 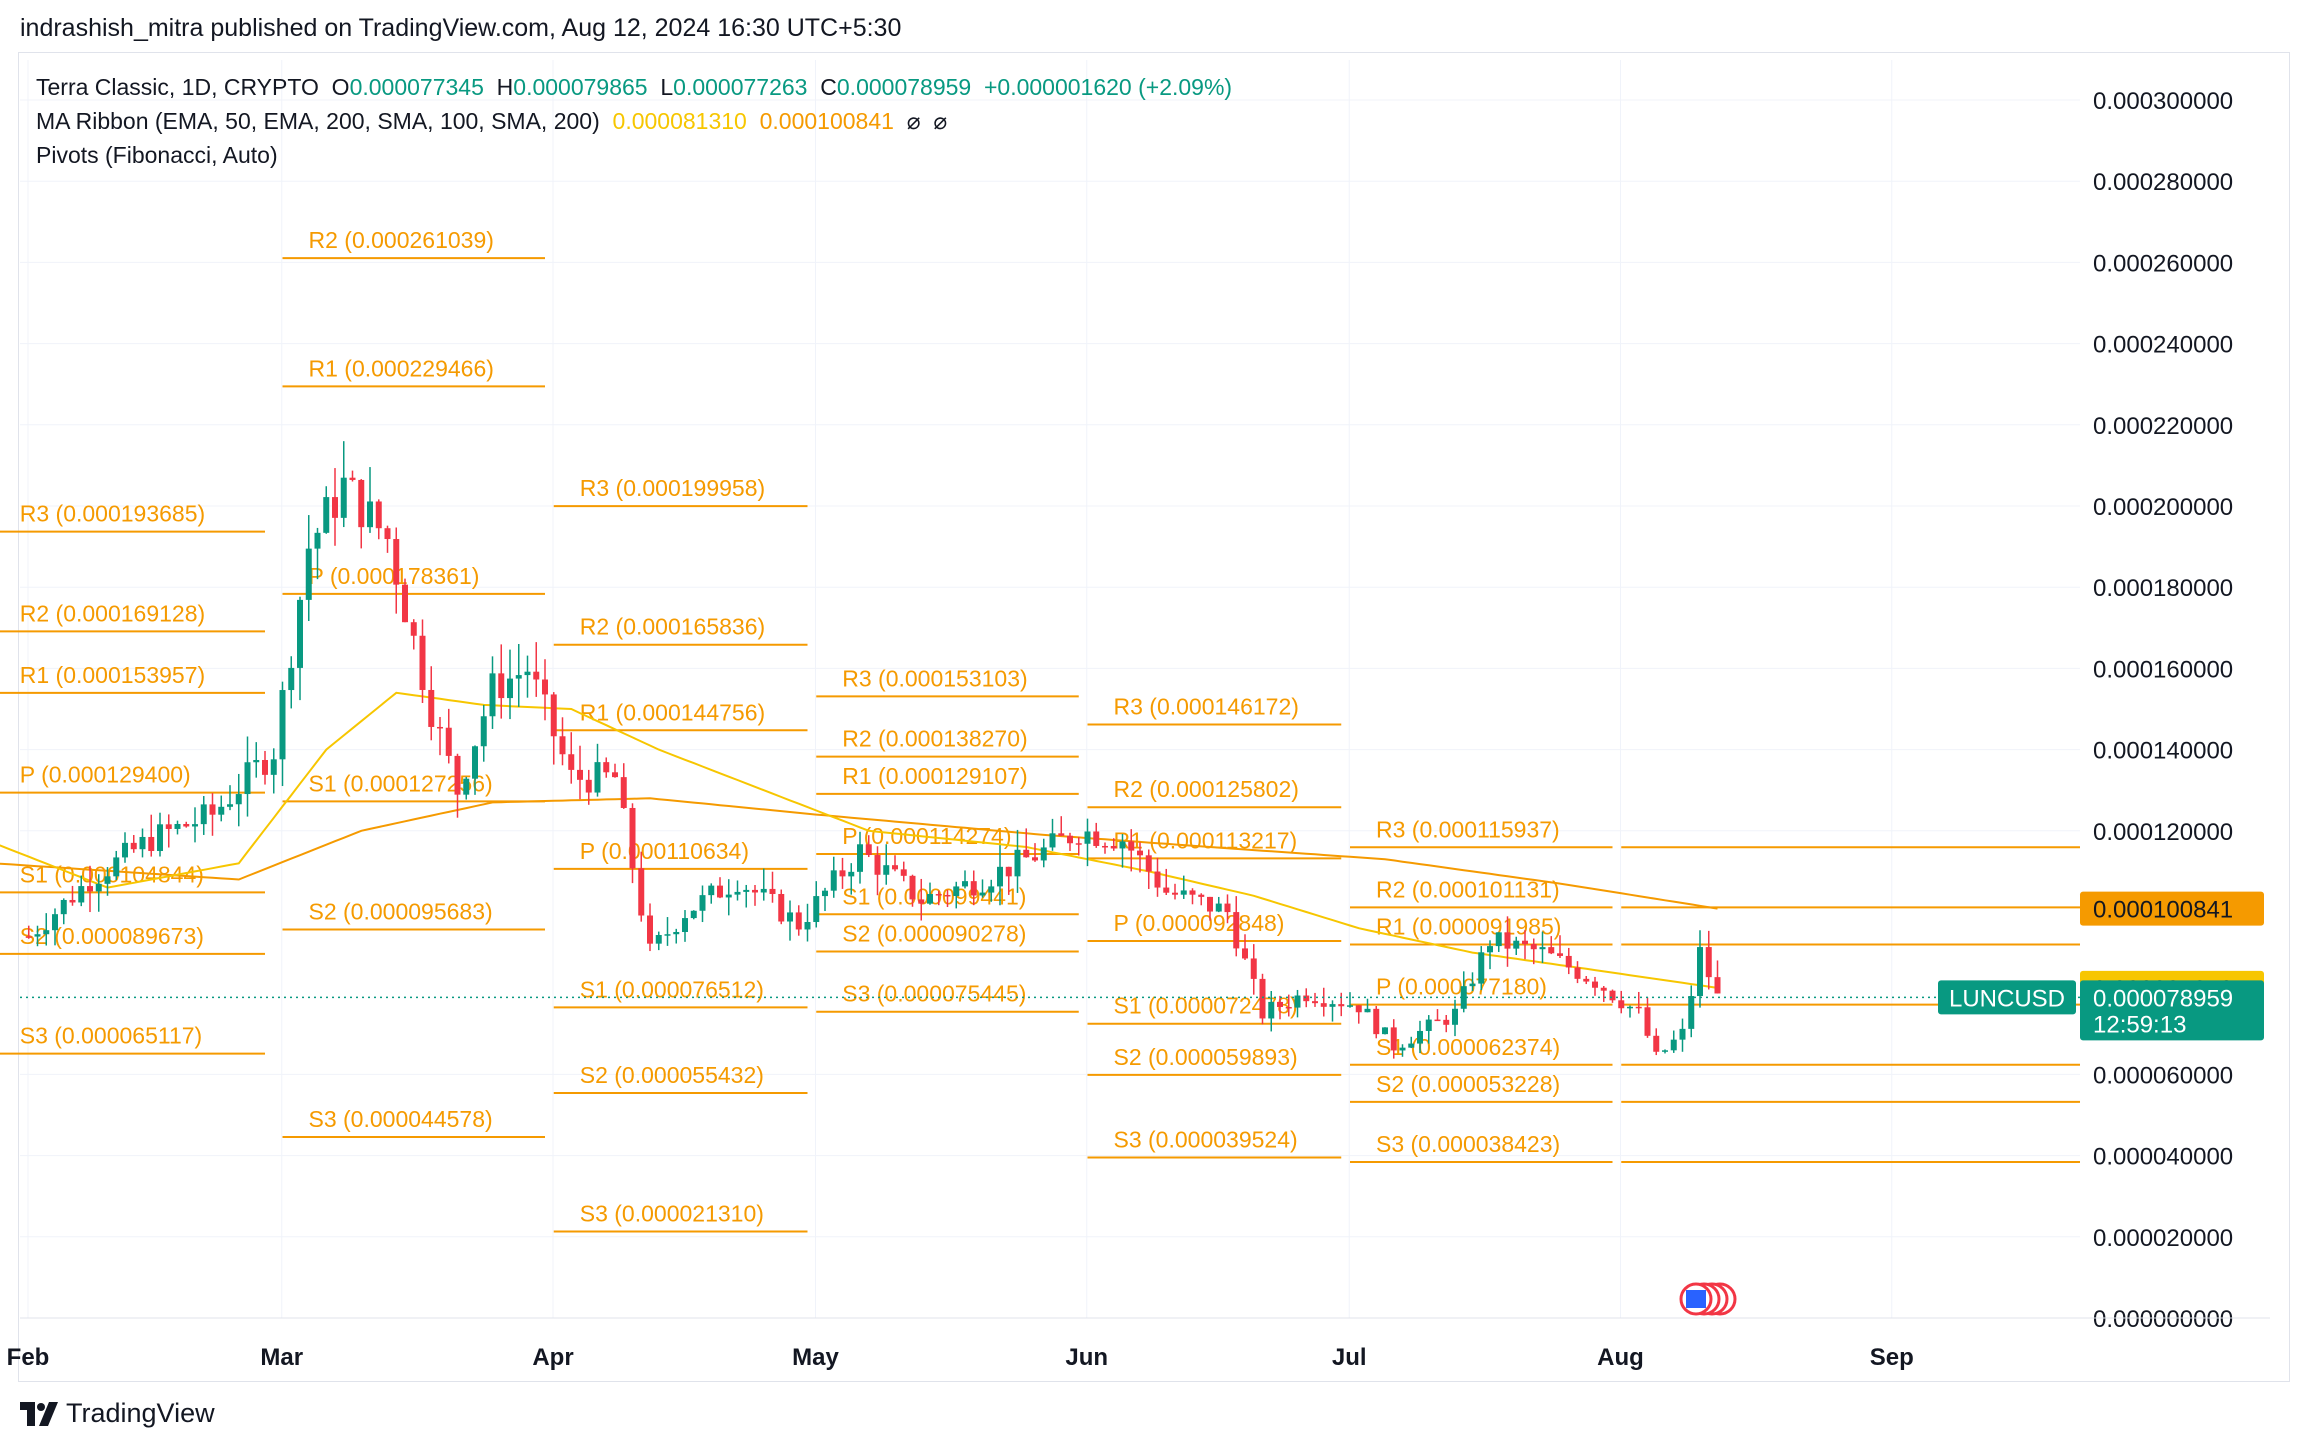 I want to click on legend-high-value: 0.000079865, so click(x=580, y=87).